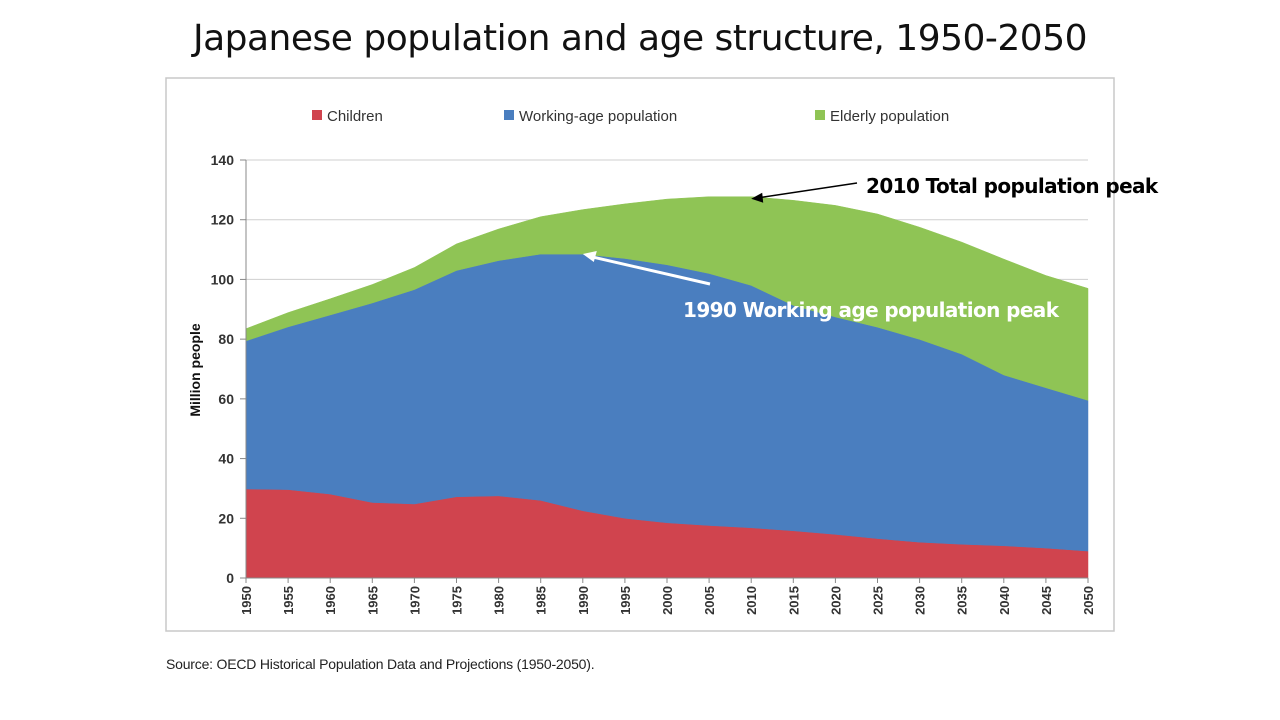  What do you see at coordinates (230, 578) in the screenshot?
I see `y-tick-label: 0` at bounding box center [230, 578].